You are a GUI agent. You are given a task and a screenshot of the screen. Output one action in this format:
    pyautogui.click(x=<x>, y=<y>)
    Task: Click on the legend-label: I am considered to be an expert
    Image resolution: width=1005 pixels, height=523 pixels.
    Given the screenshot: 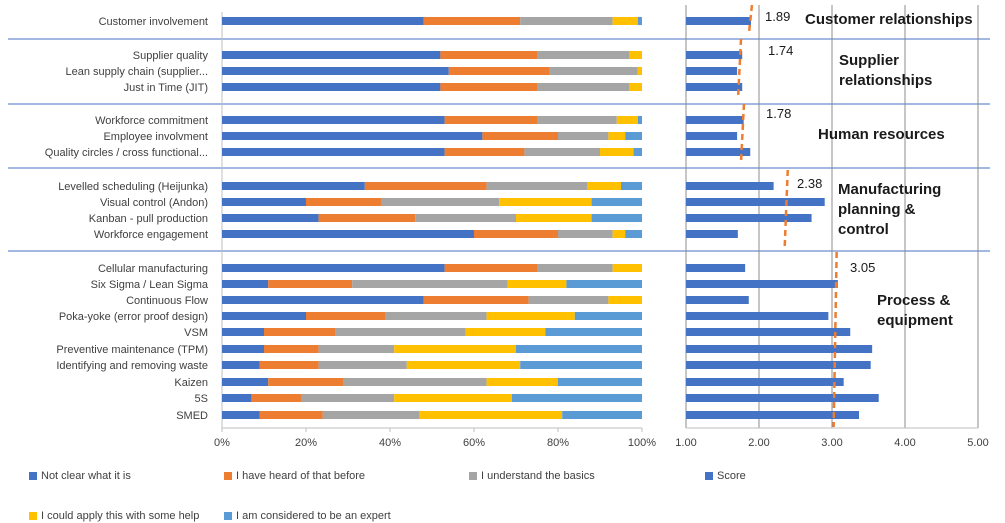 What is the action you would take?
    pyautogui.click(x=313, y=516)
    